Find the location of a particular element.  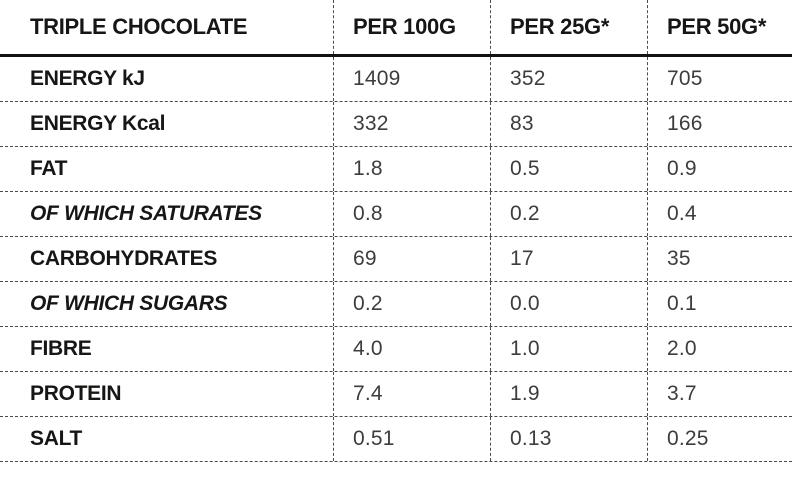

row-value-per-50g: 35 is located at coordinates (719, 259).